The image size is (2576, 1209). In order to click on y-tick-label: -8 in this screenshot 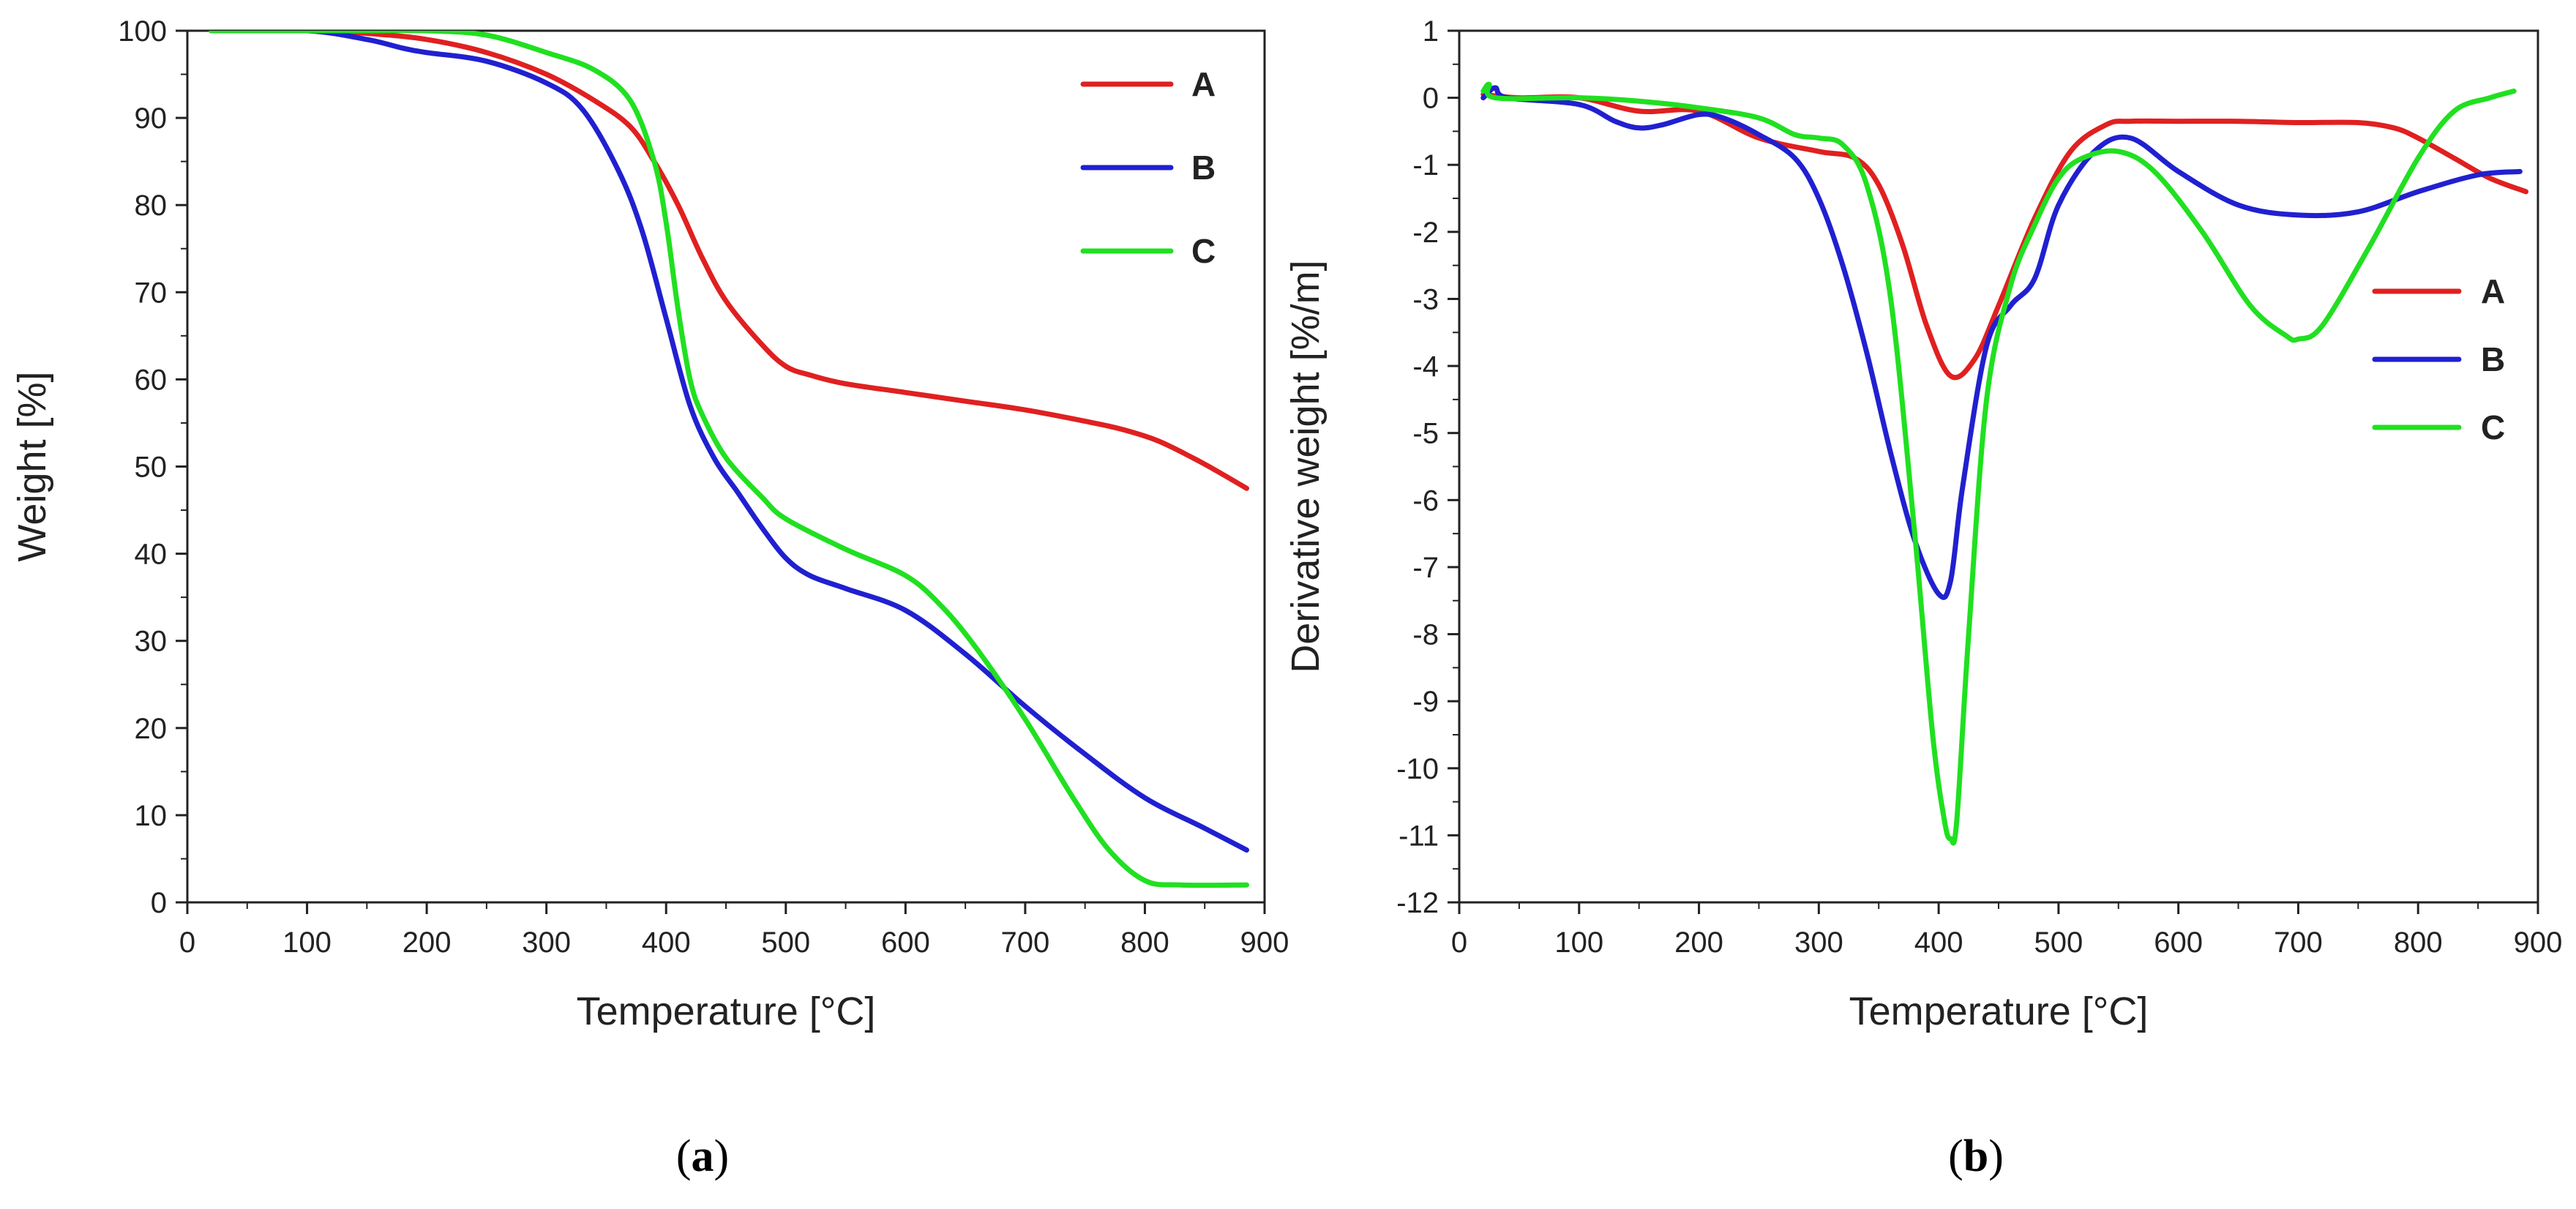, I will do `click(1425, 635)`.